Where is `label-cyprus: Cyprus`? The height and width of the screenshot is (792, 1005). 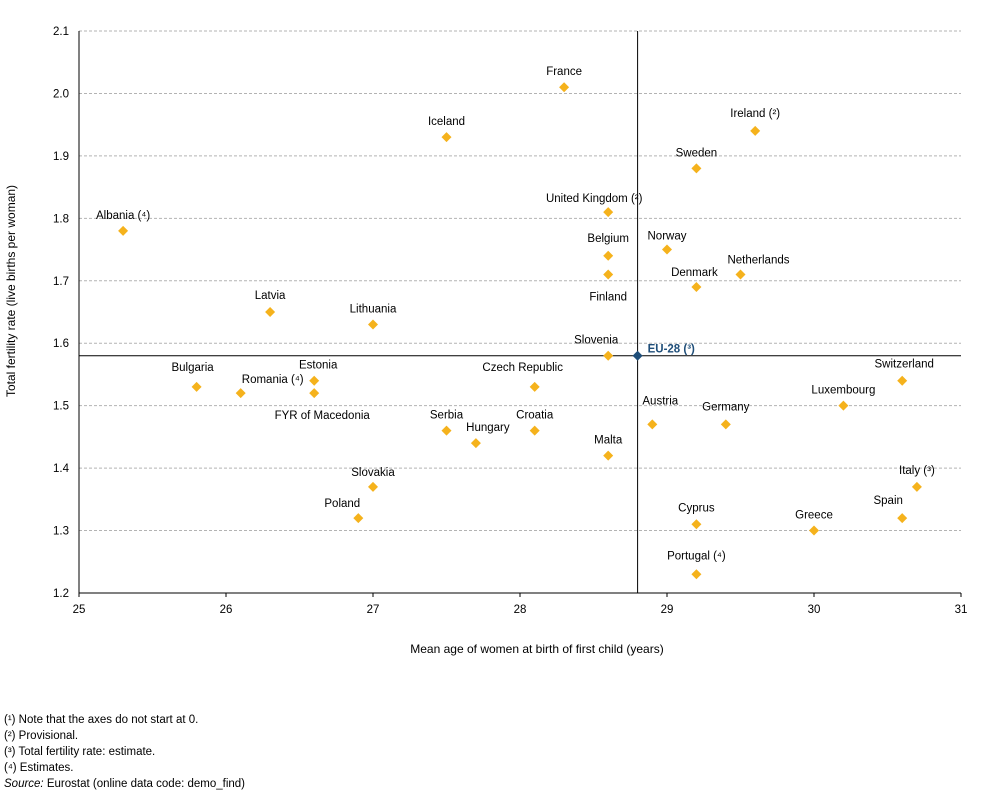
label-cyprus: Cyprus is located at coordinates (696, 508).